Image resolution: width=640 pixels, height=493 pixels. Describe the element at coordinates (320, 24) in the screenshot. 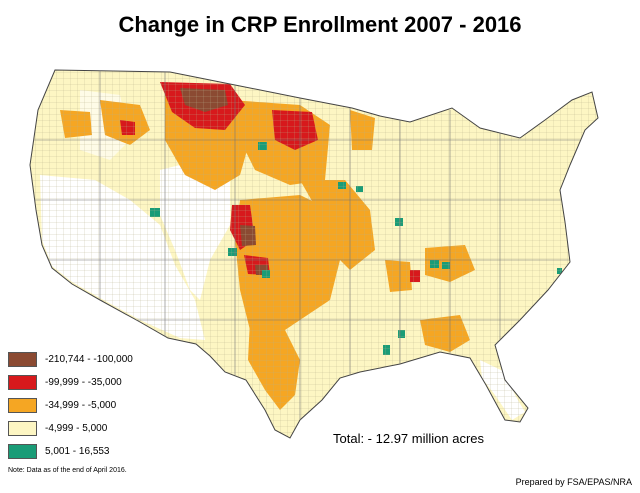

I see `map-title: Change in CRP Enrollment 2007 - 2016` at that location.